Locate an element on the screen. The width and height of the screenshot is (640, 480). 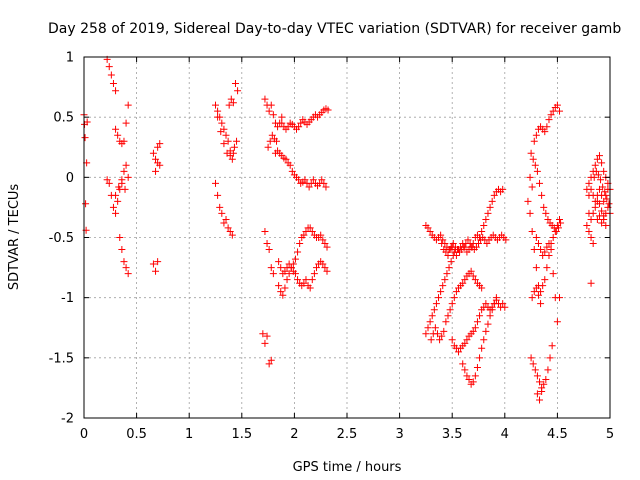
x-tick-label: 4 is located at coordinates (505, 434).